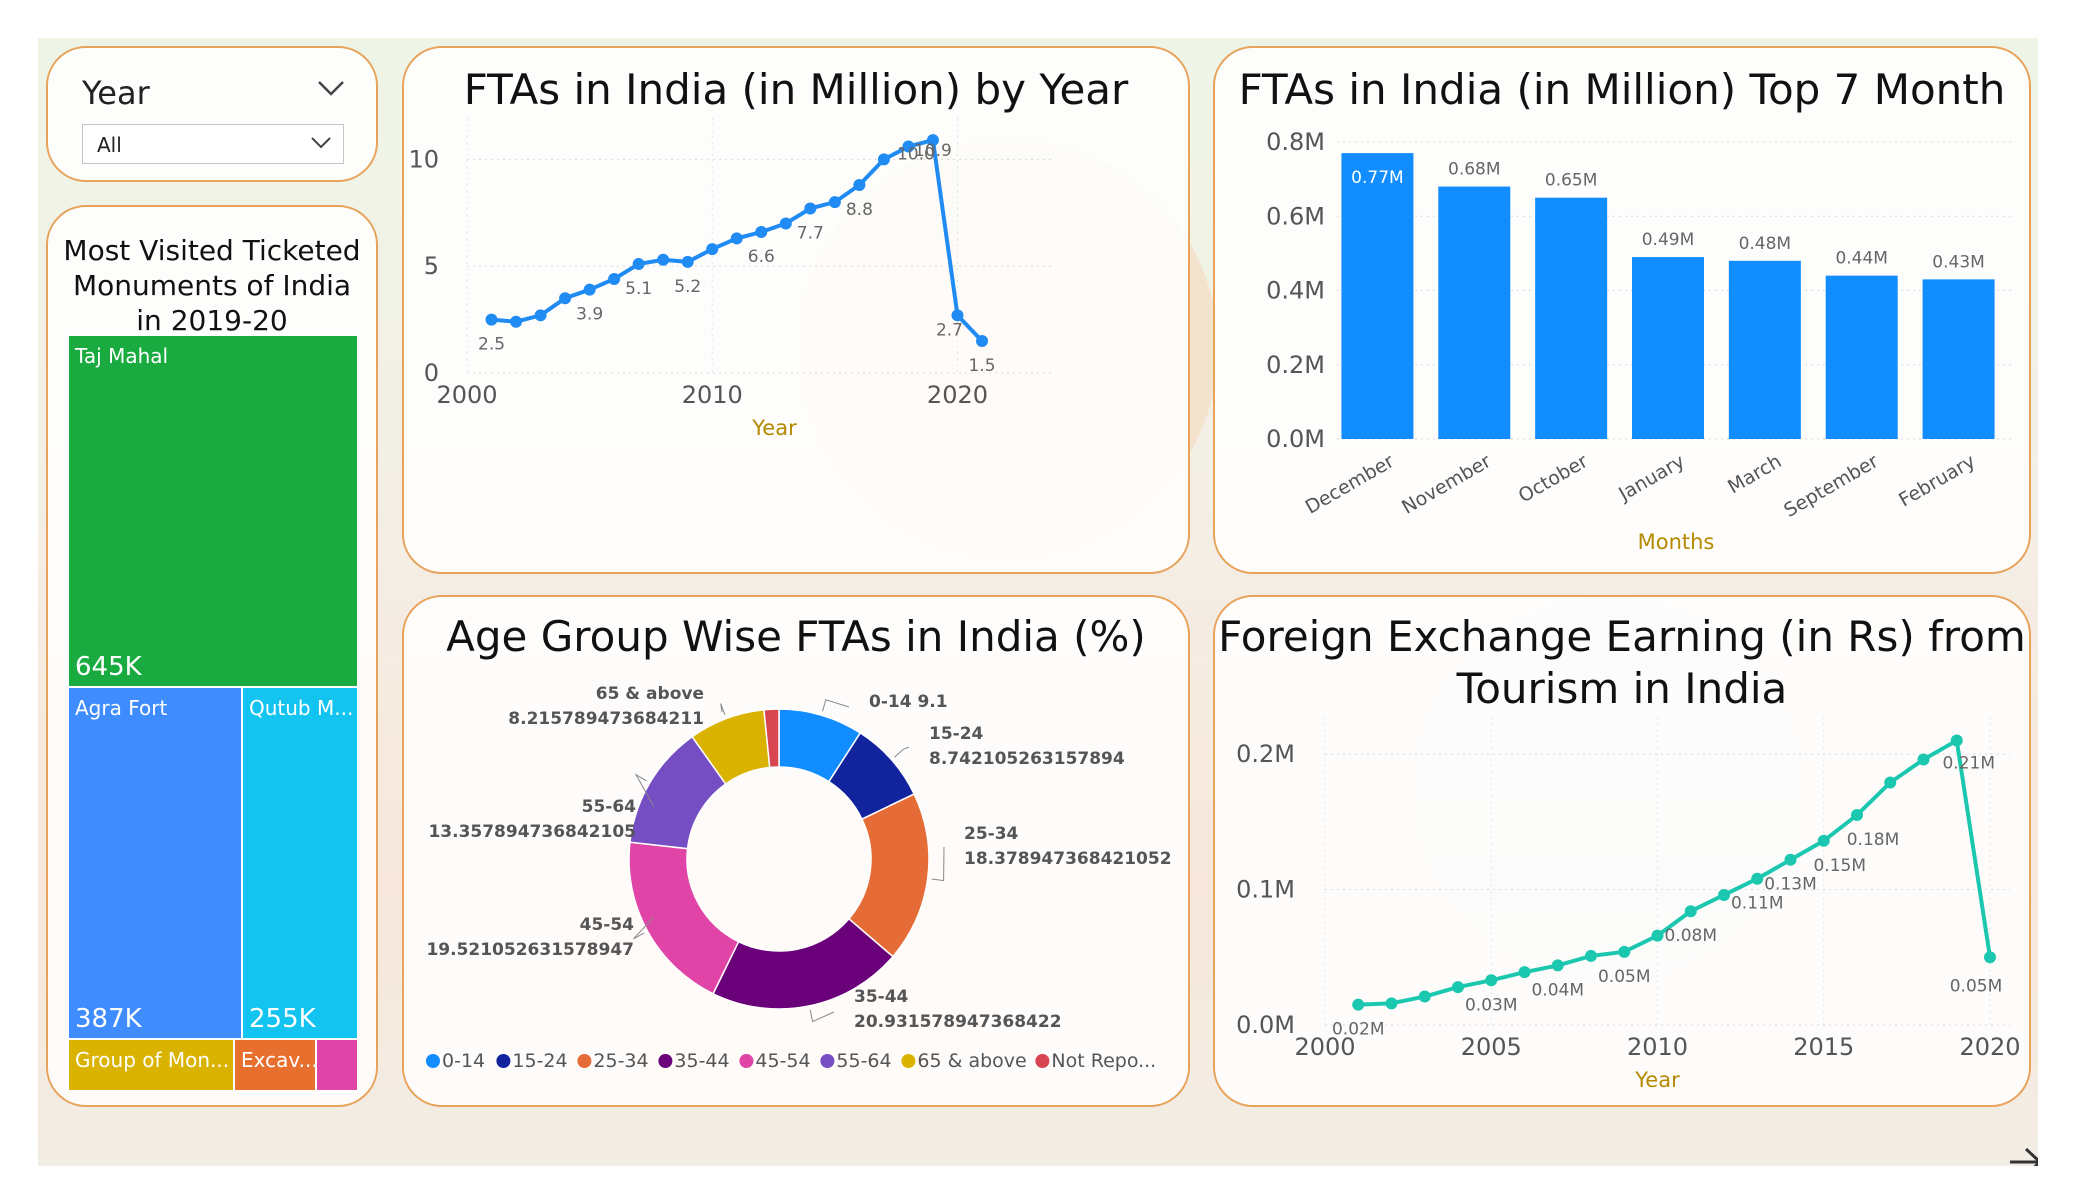 The image size is (2075, 1200). Describe the element at coordinates (782, 1061) in the screenshot. I see `legend-label: 45-54` at that location.